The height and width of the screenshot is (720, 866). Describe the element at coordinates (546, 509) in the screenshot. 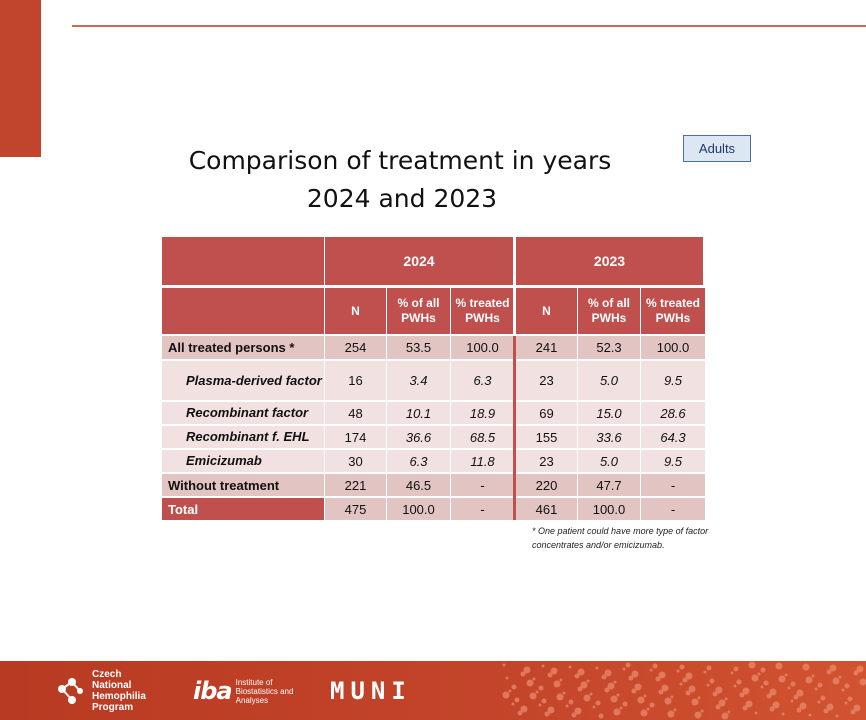

I see `table-cell: 461` at that location.